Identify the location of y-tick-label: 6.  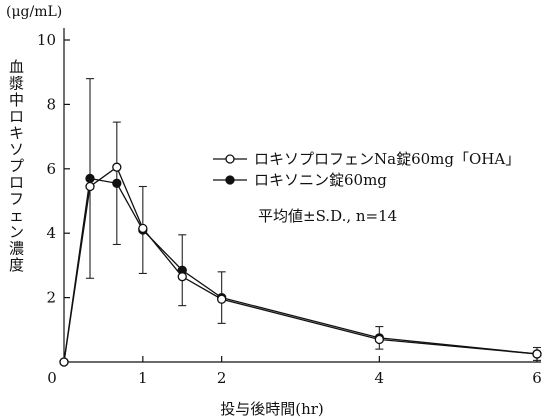
(51, 169).